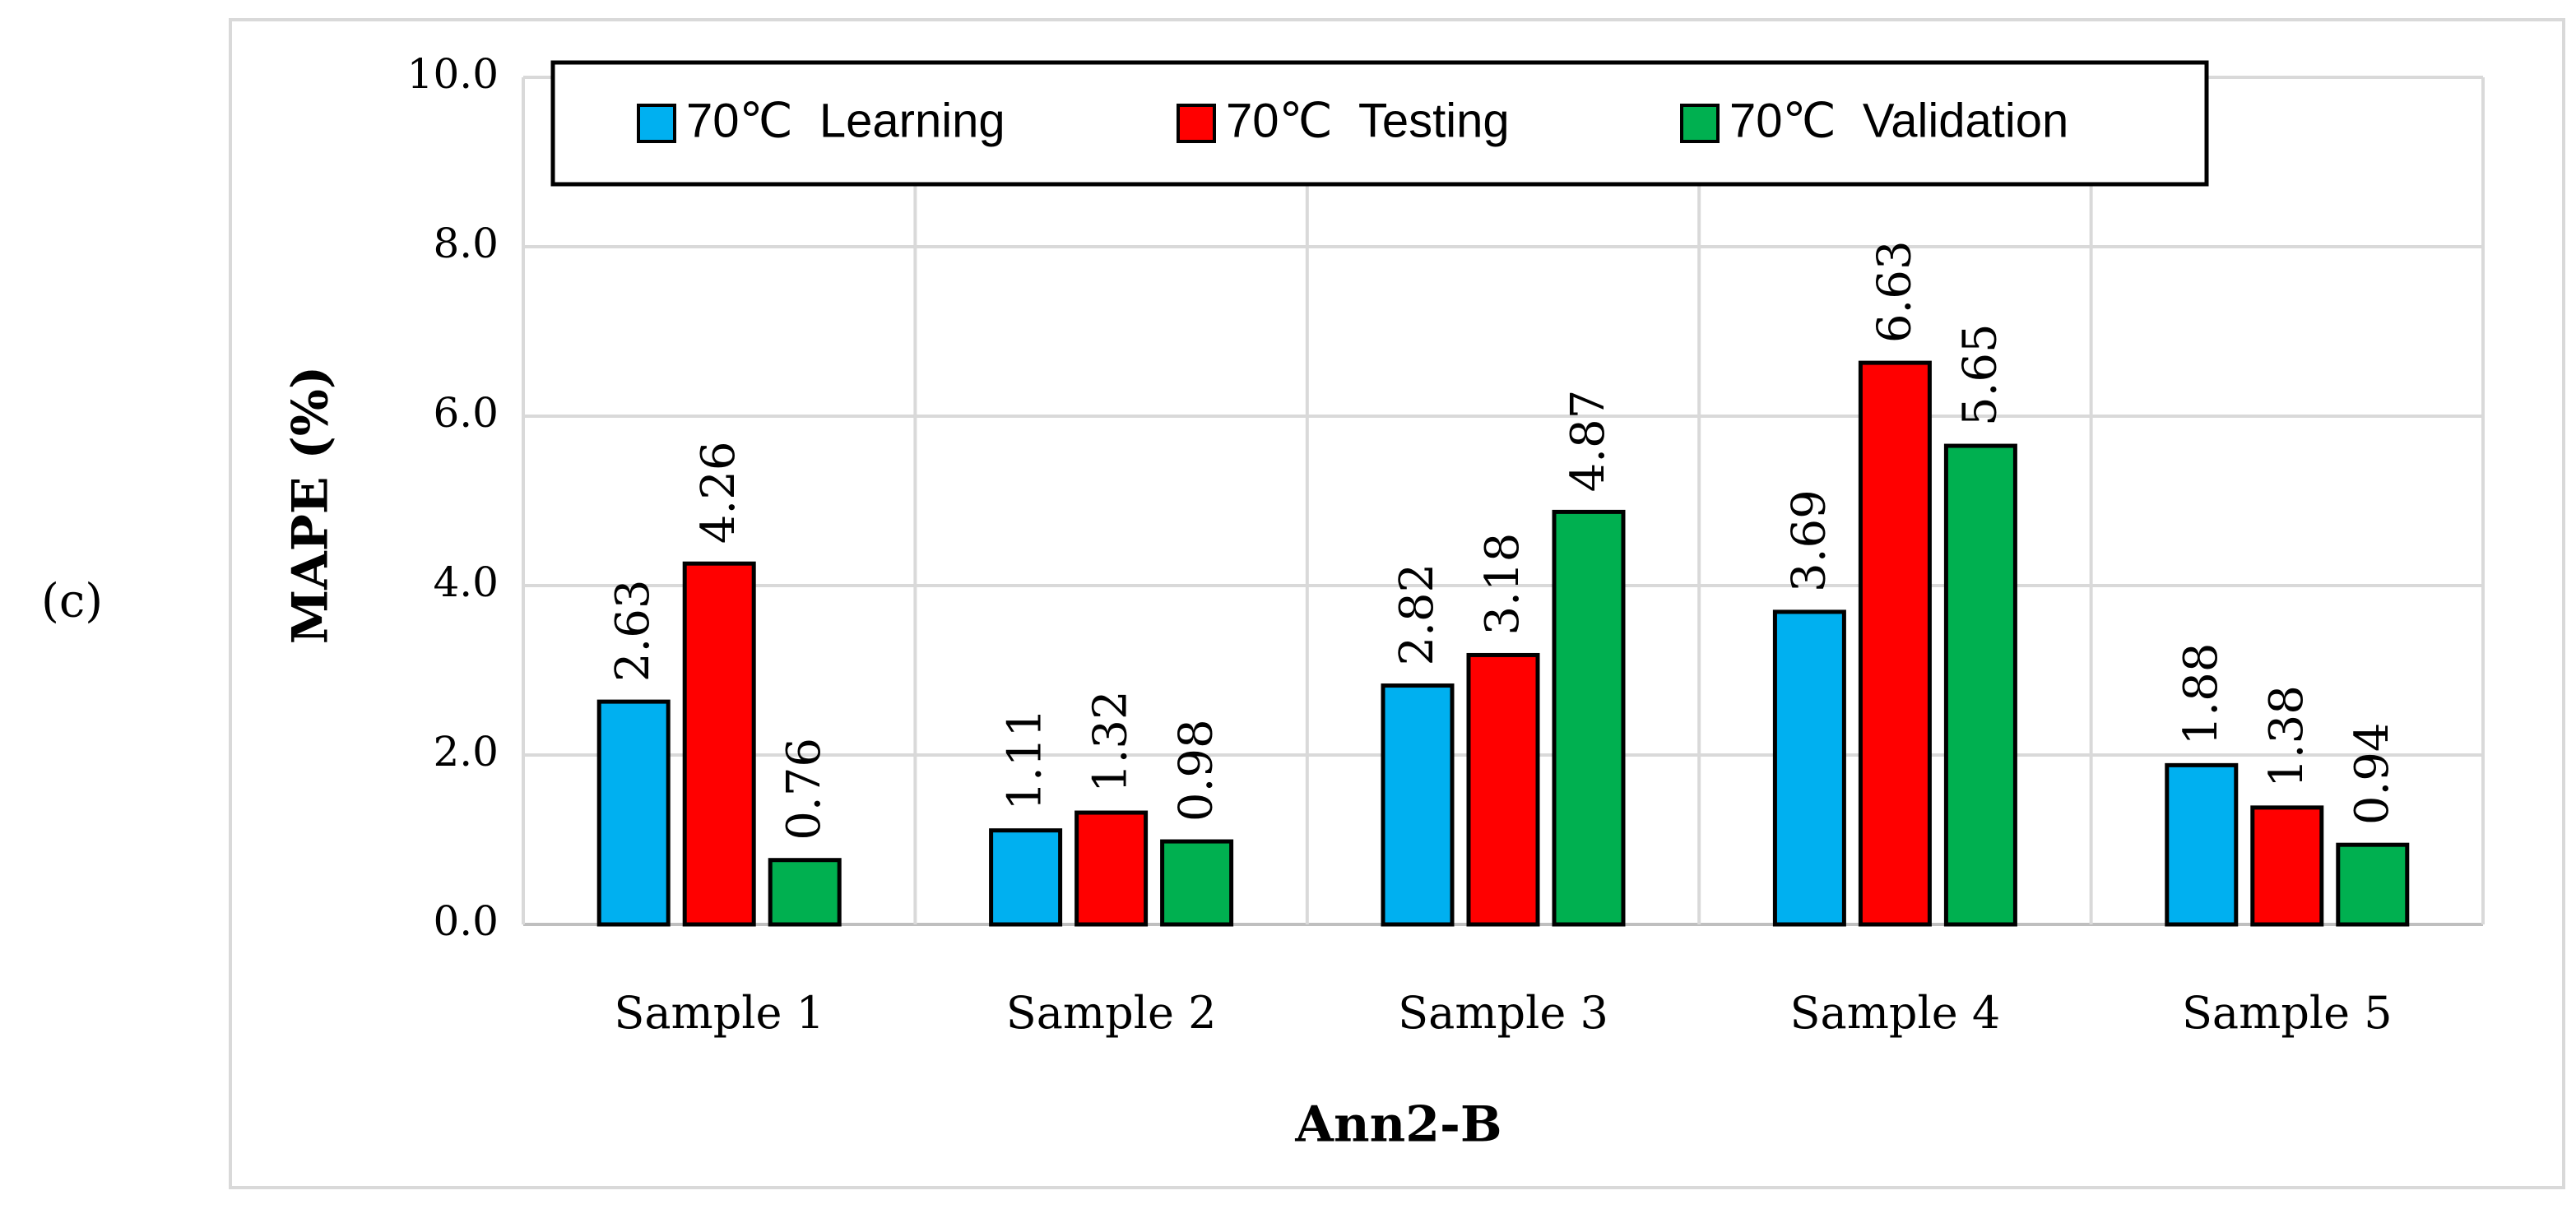 This screenshot has width=2576, height=1209. What do you see at coordinates (633, 630) in the screenshot?
I see `data-label: 2.63` at bounding box center [633, 630].